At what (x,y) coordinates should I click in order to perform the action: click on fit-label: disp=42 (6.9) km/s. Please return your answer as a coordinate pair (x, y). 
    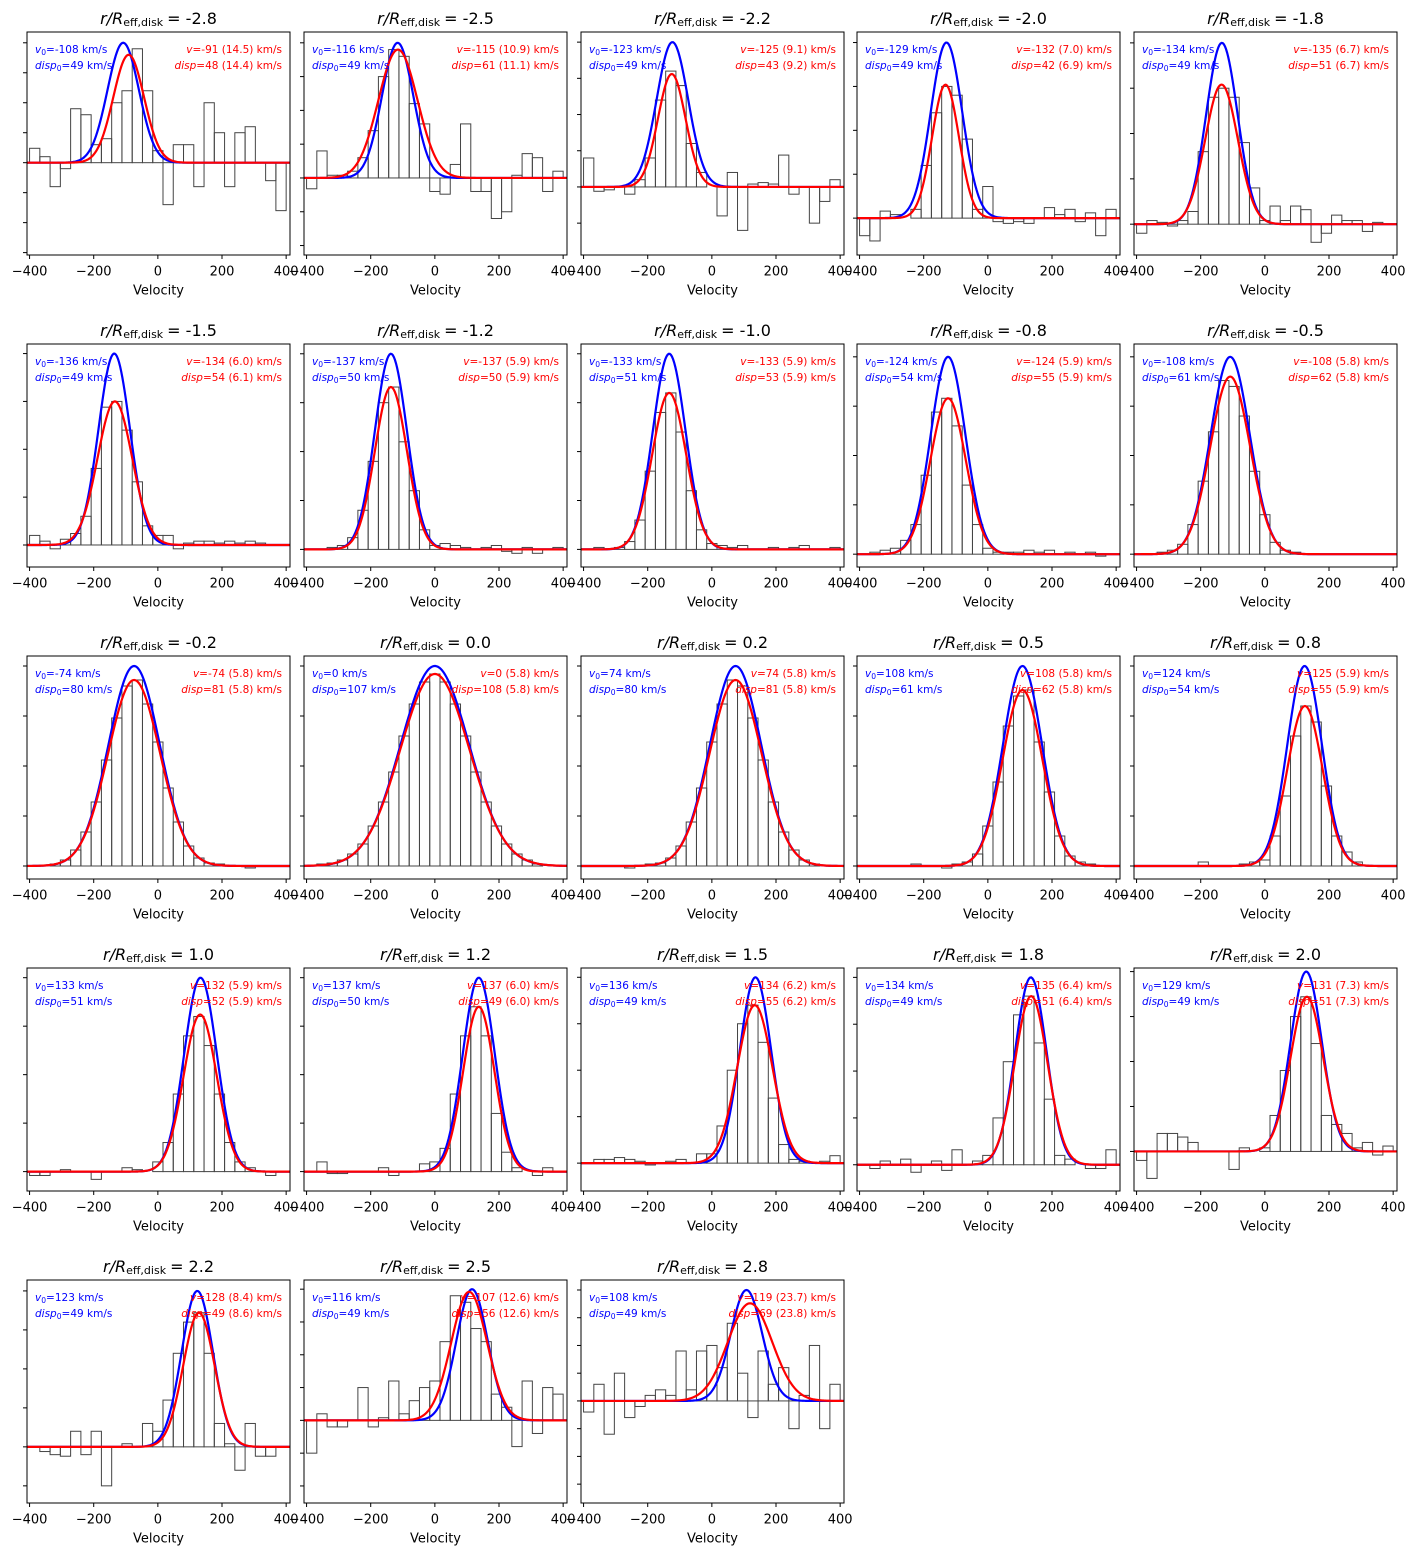
    Looking at the image, I should click on (1061, 66).